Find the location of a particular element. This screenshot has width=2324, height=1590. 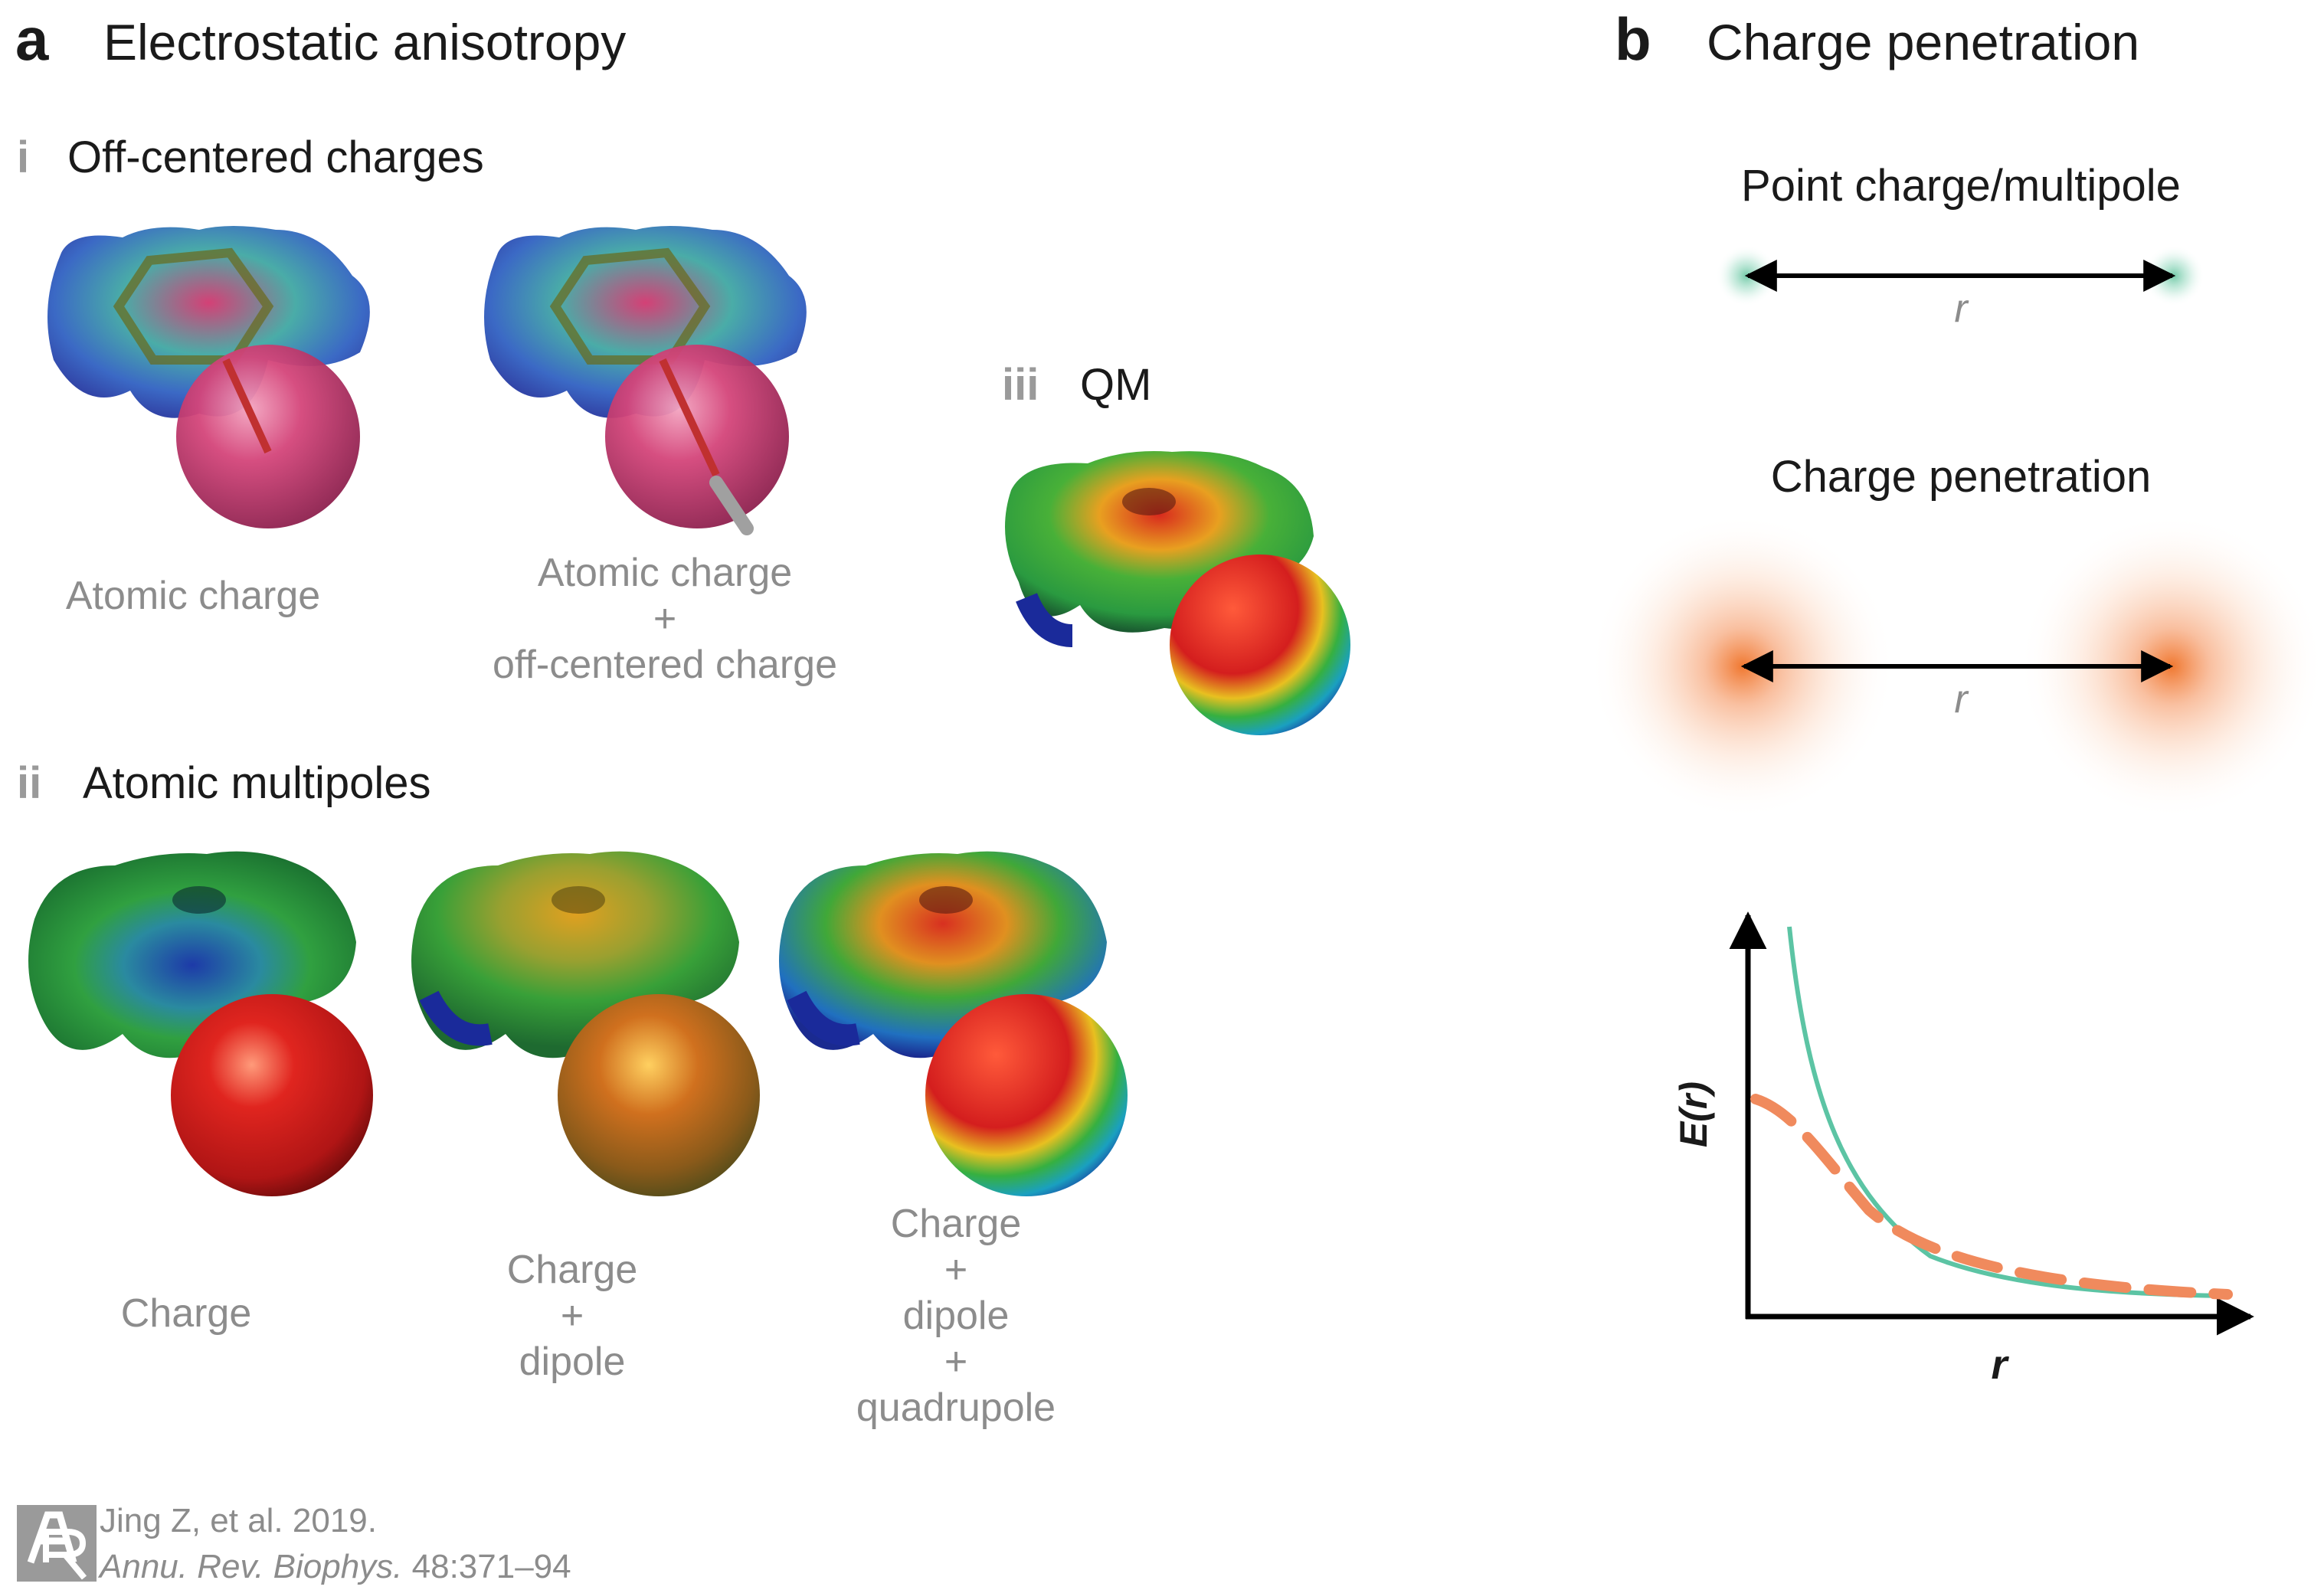

panel-a-title: Electrostatic anisotropy is located at coordinates (364, 42).